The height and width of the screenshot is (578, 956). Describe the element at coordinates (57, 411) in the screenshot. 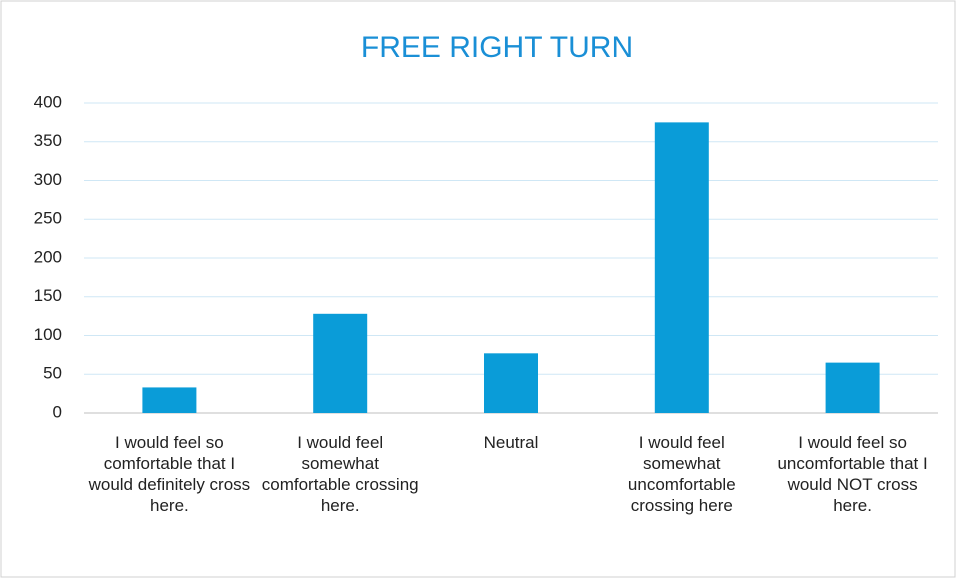

I see `y-tick-label: 0` at that location.